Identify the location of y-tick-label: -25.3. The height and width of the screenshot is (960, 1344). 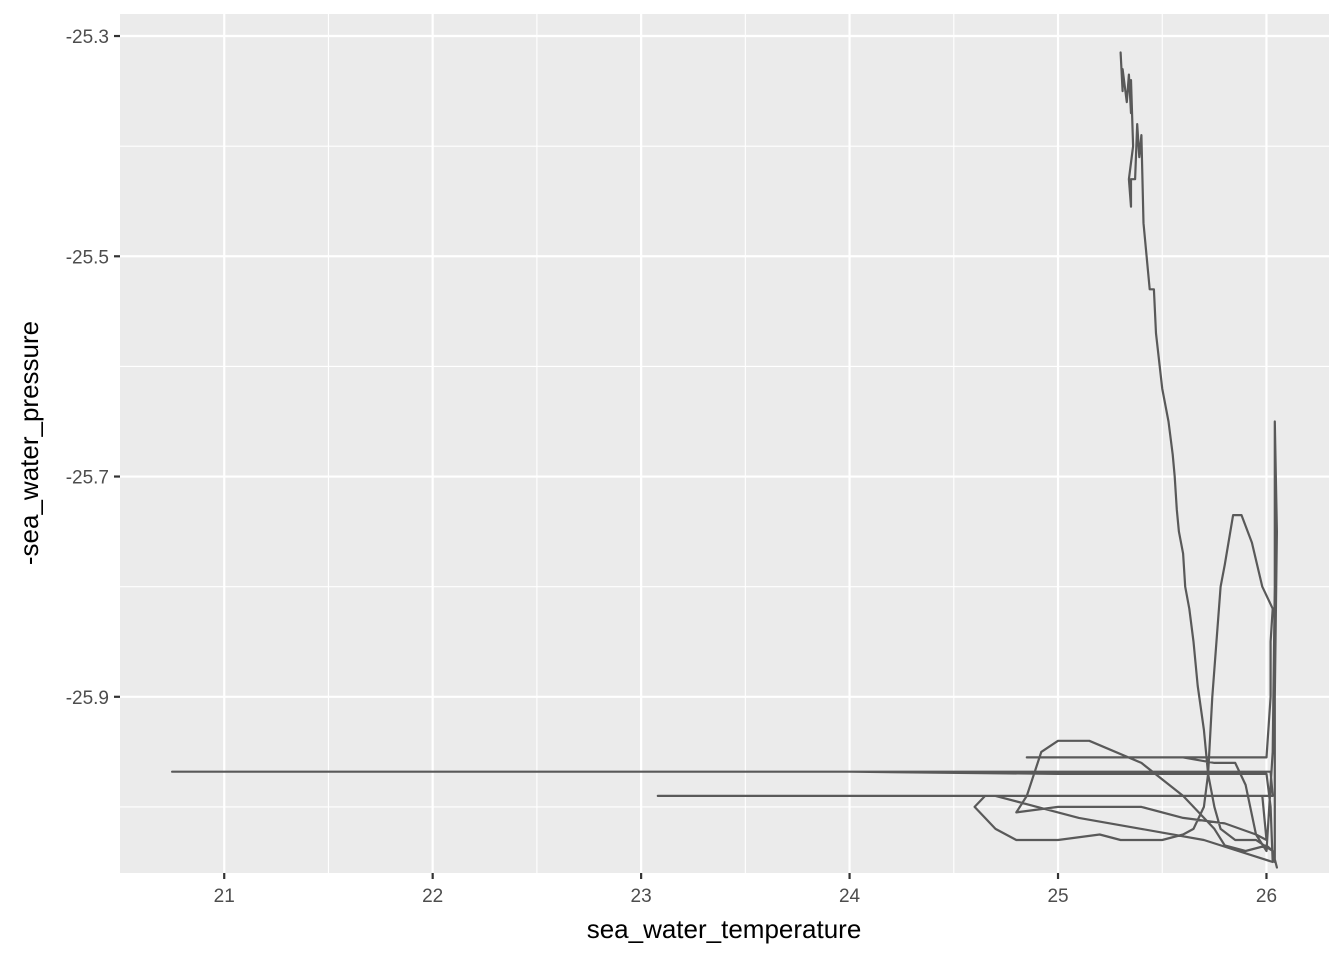
(87, 37).